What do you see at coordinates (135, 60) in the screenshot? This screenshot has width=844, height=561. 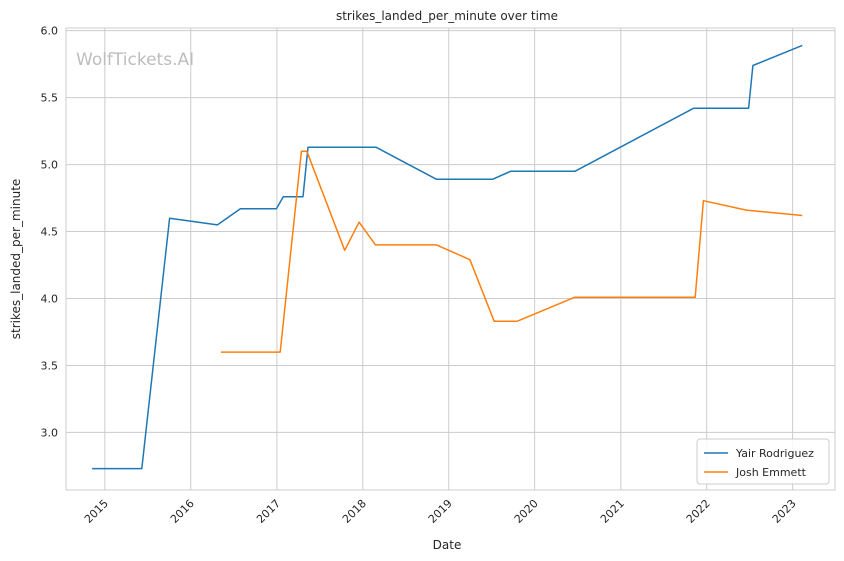 I see `watermark: WolfTickets.AI` at bounding box center [135, 60].